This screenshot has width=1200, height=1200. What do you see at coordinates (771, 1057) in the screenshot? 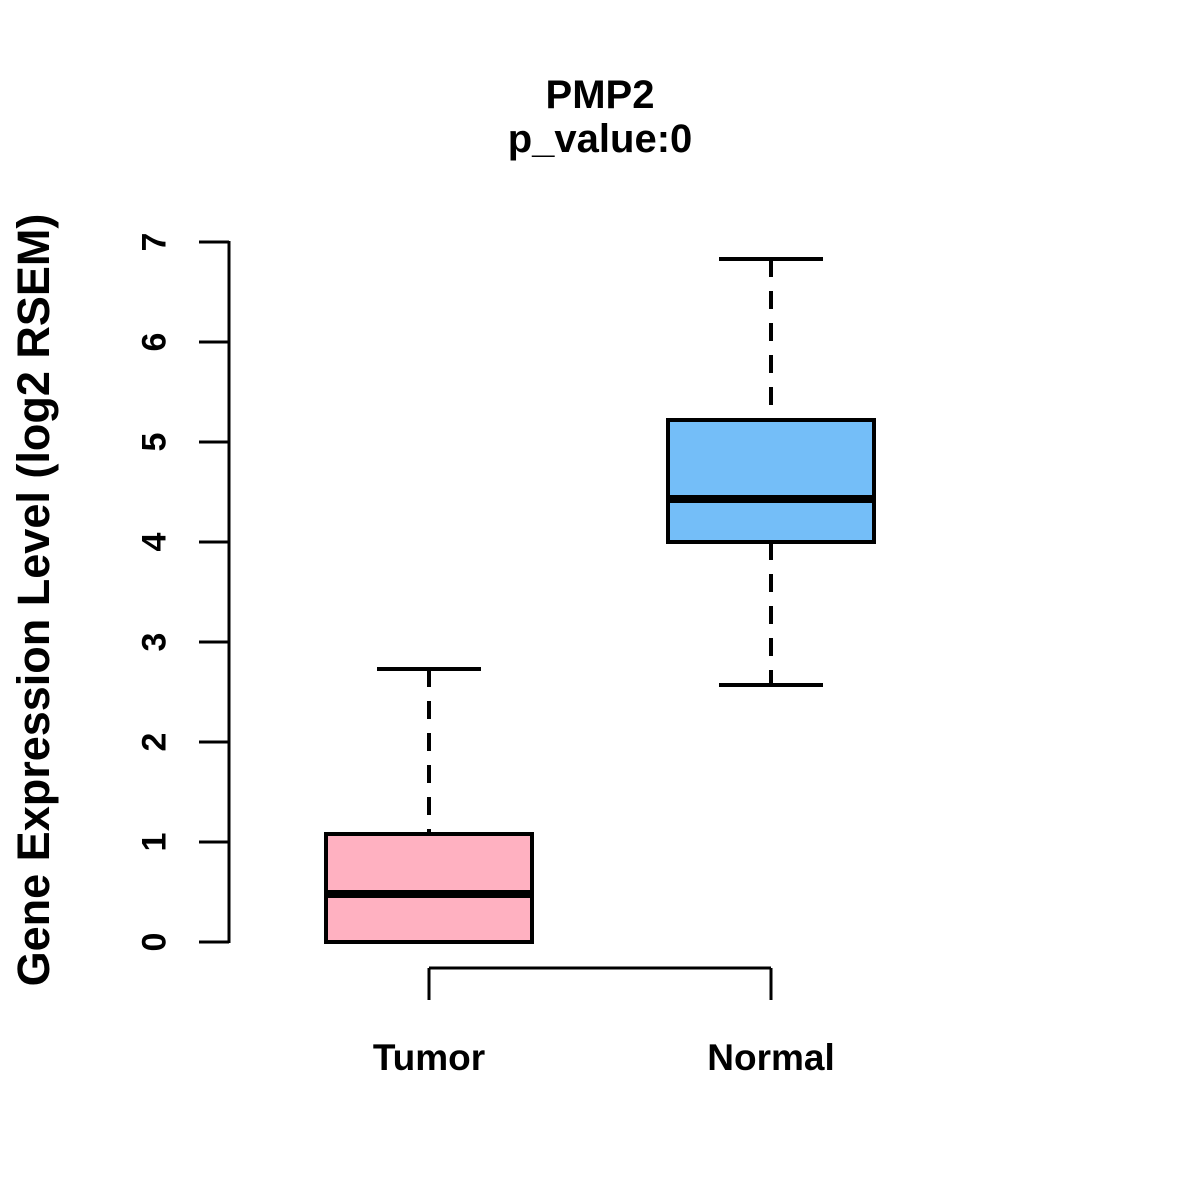
I see `x-axis-label-normal: Normal` at bounding box center [771, 1057].